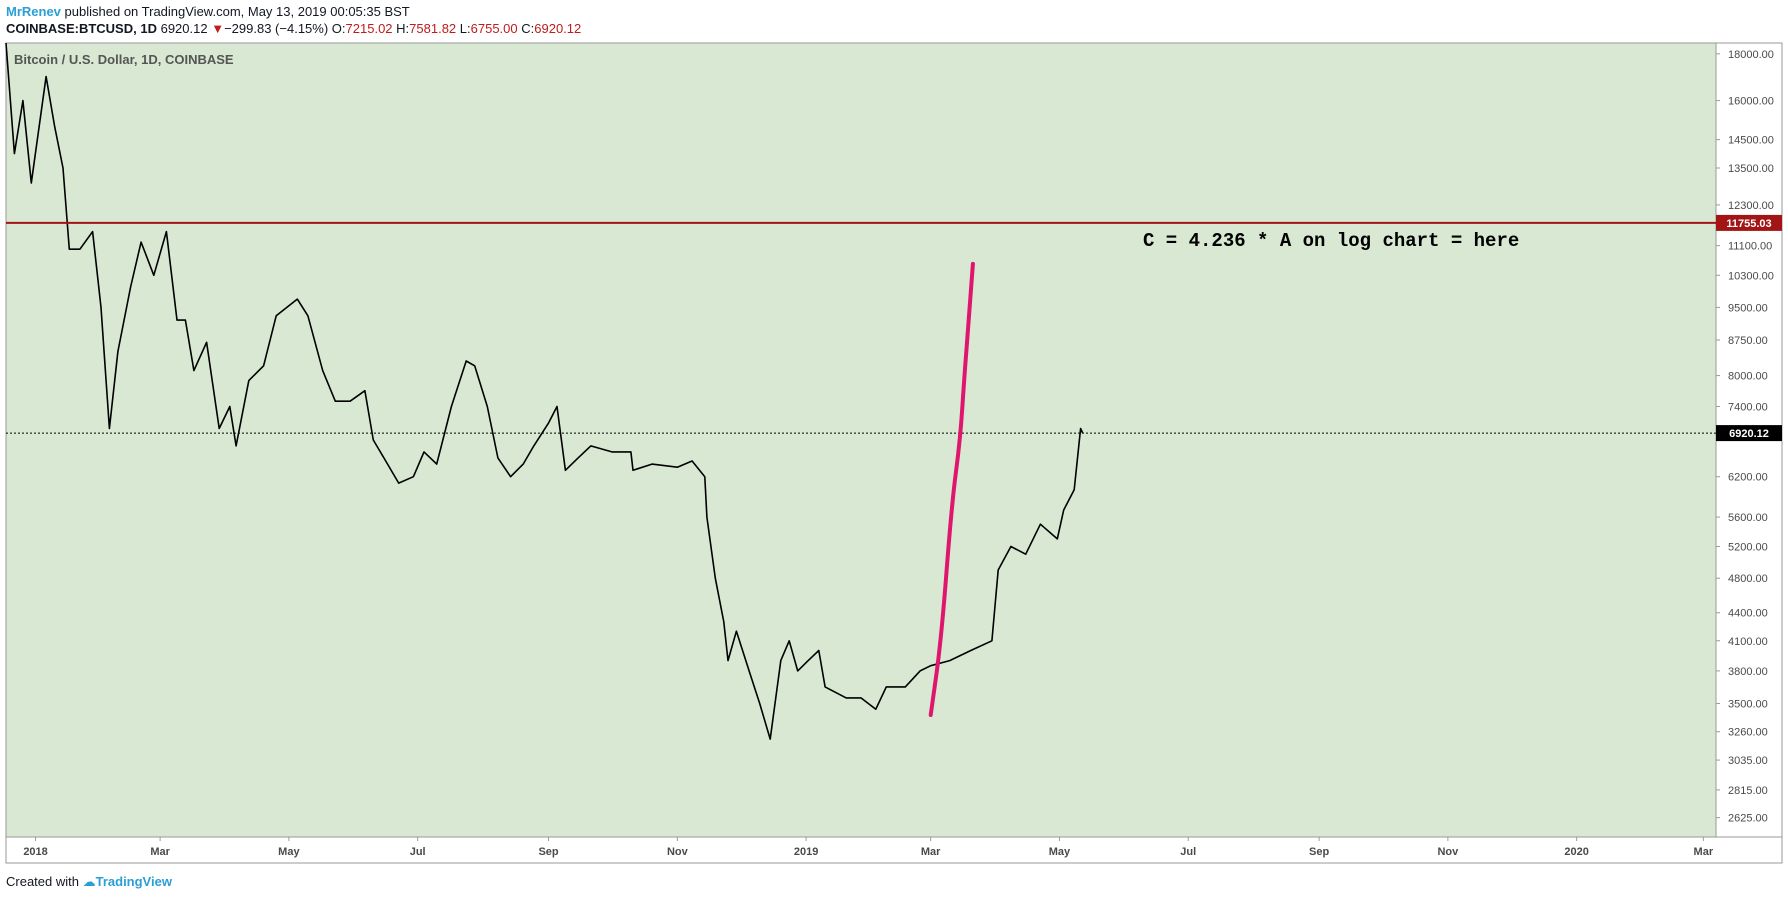 The height and width of the screenshot is (900, 1788). Describe the element at coordinates (124, 59) in the screenshot. I see `chart-title: Bitcoin / U.S. Dollar, 1D, COINBASE` at that location.